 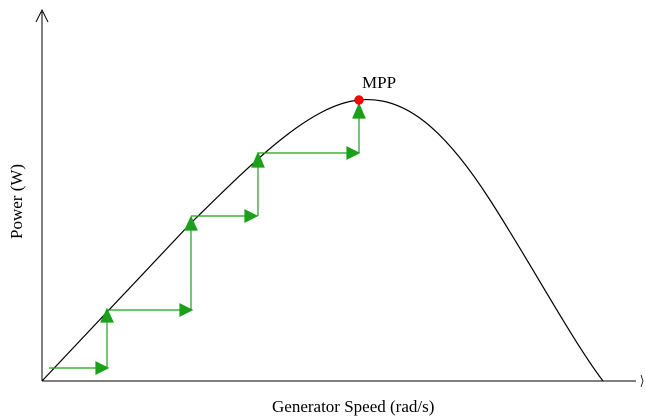 What do you see at coordinates (359, 100) in the screenshot?
I see `mpp-marker` at bounding box center [359, 100].